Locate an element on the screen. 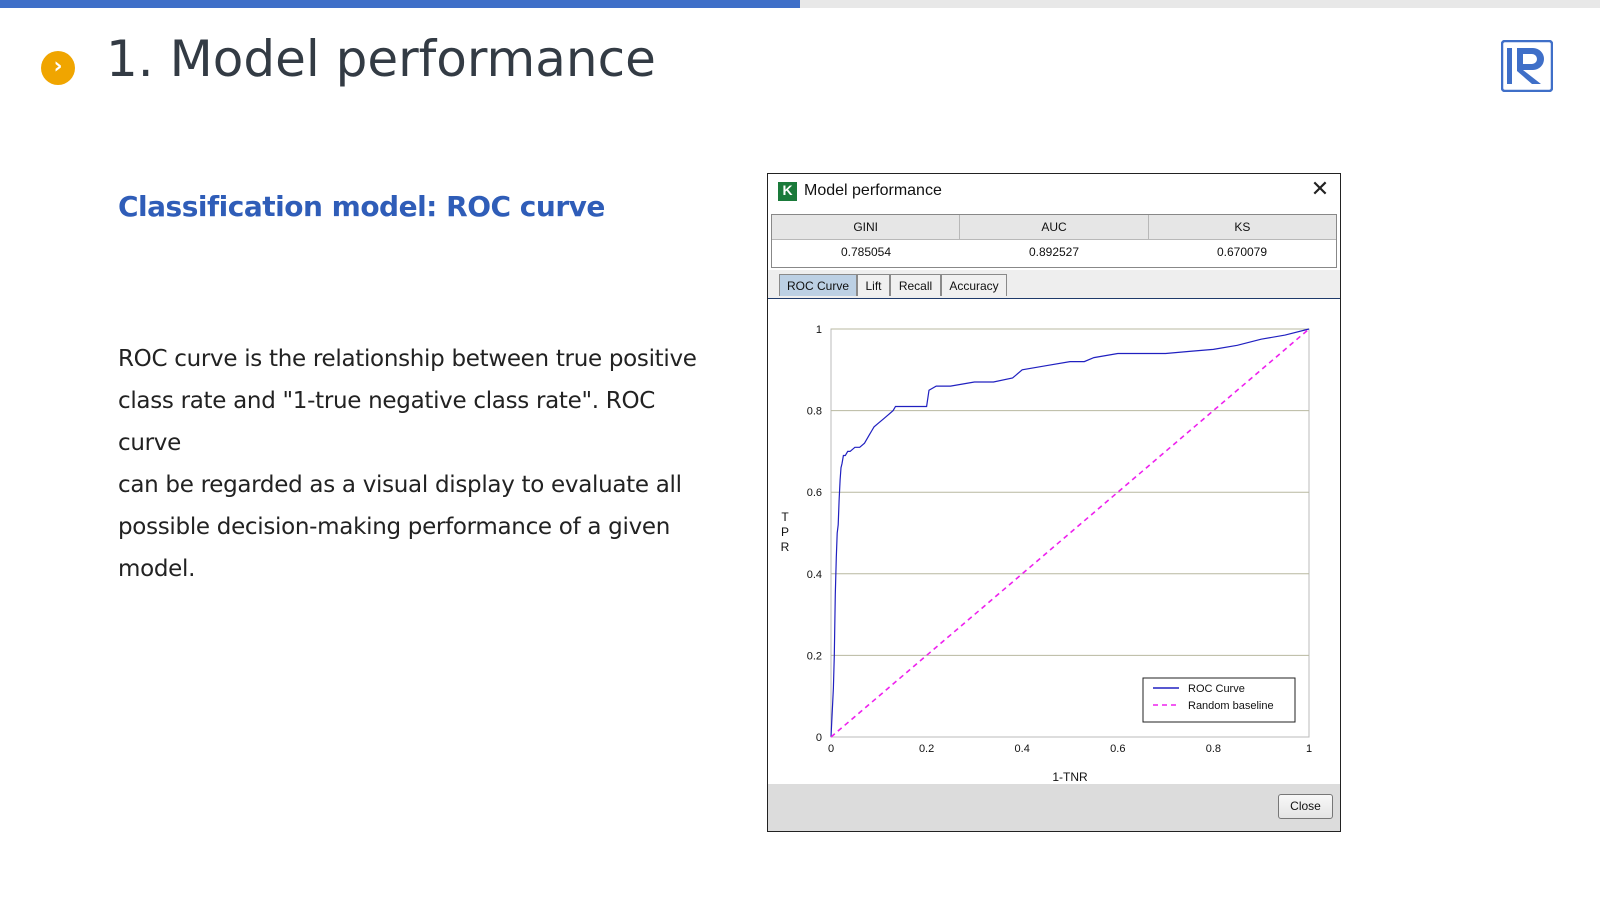 Image resolution: width=1600 pixels, height=900 pixels. y-tick-label: 0.6 is located at coordinates (814, 493).